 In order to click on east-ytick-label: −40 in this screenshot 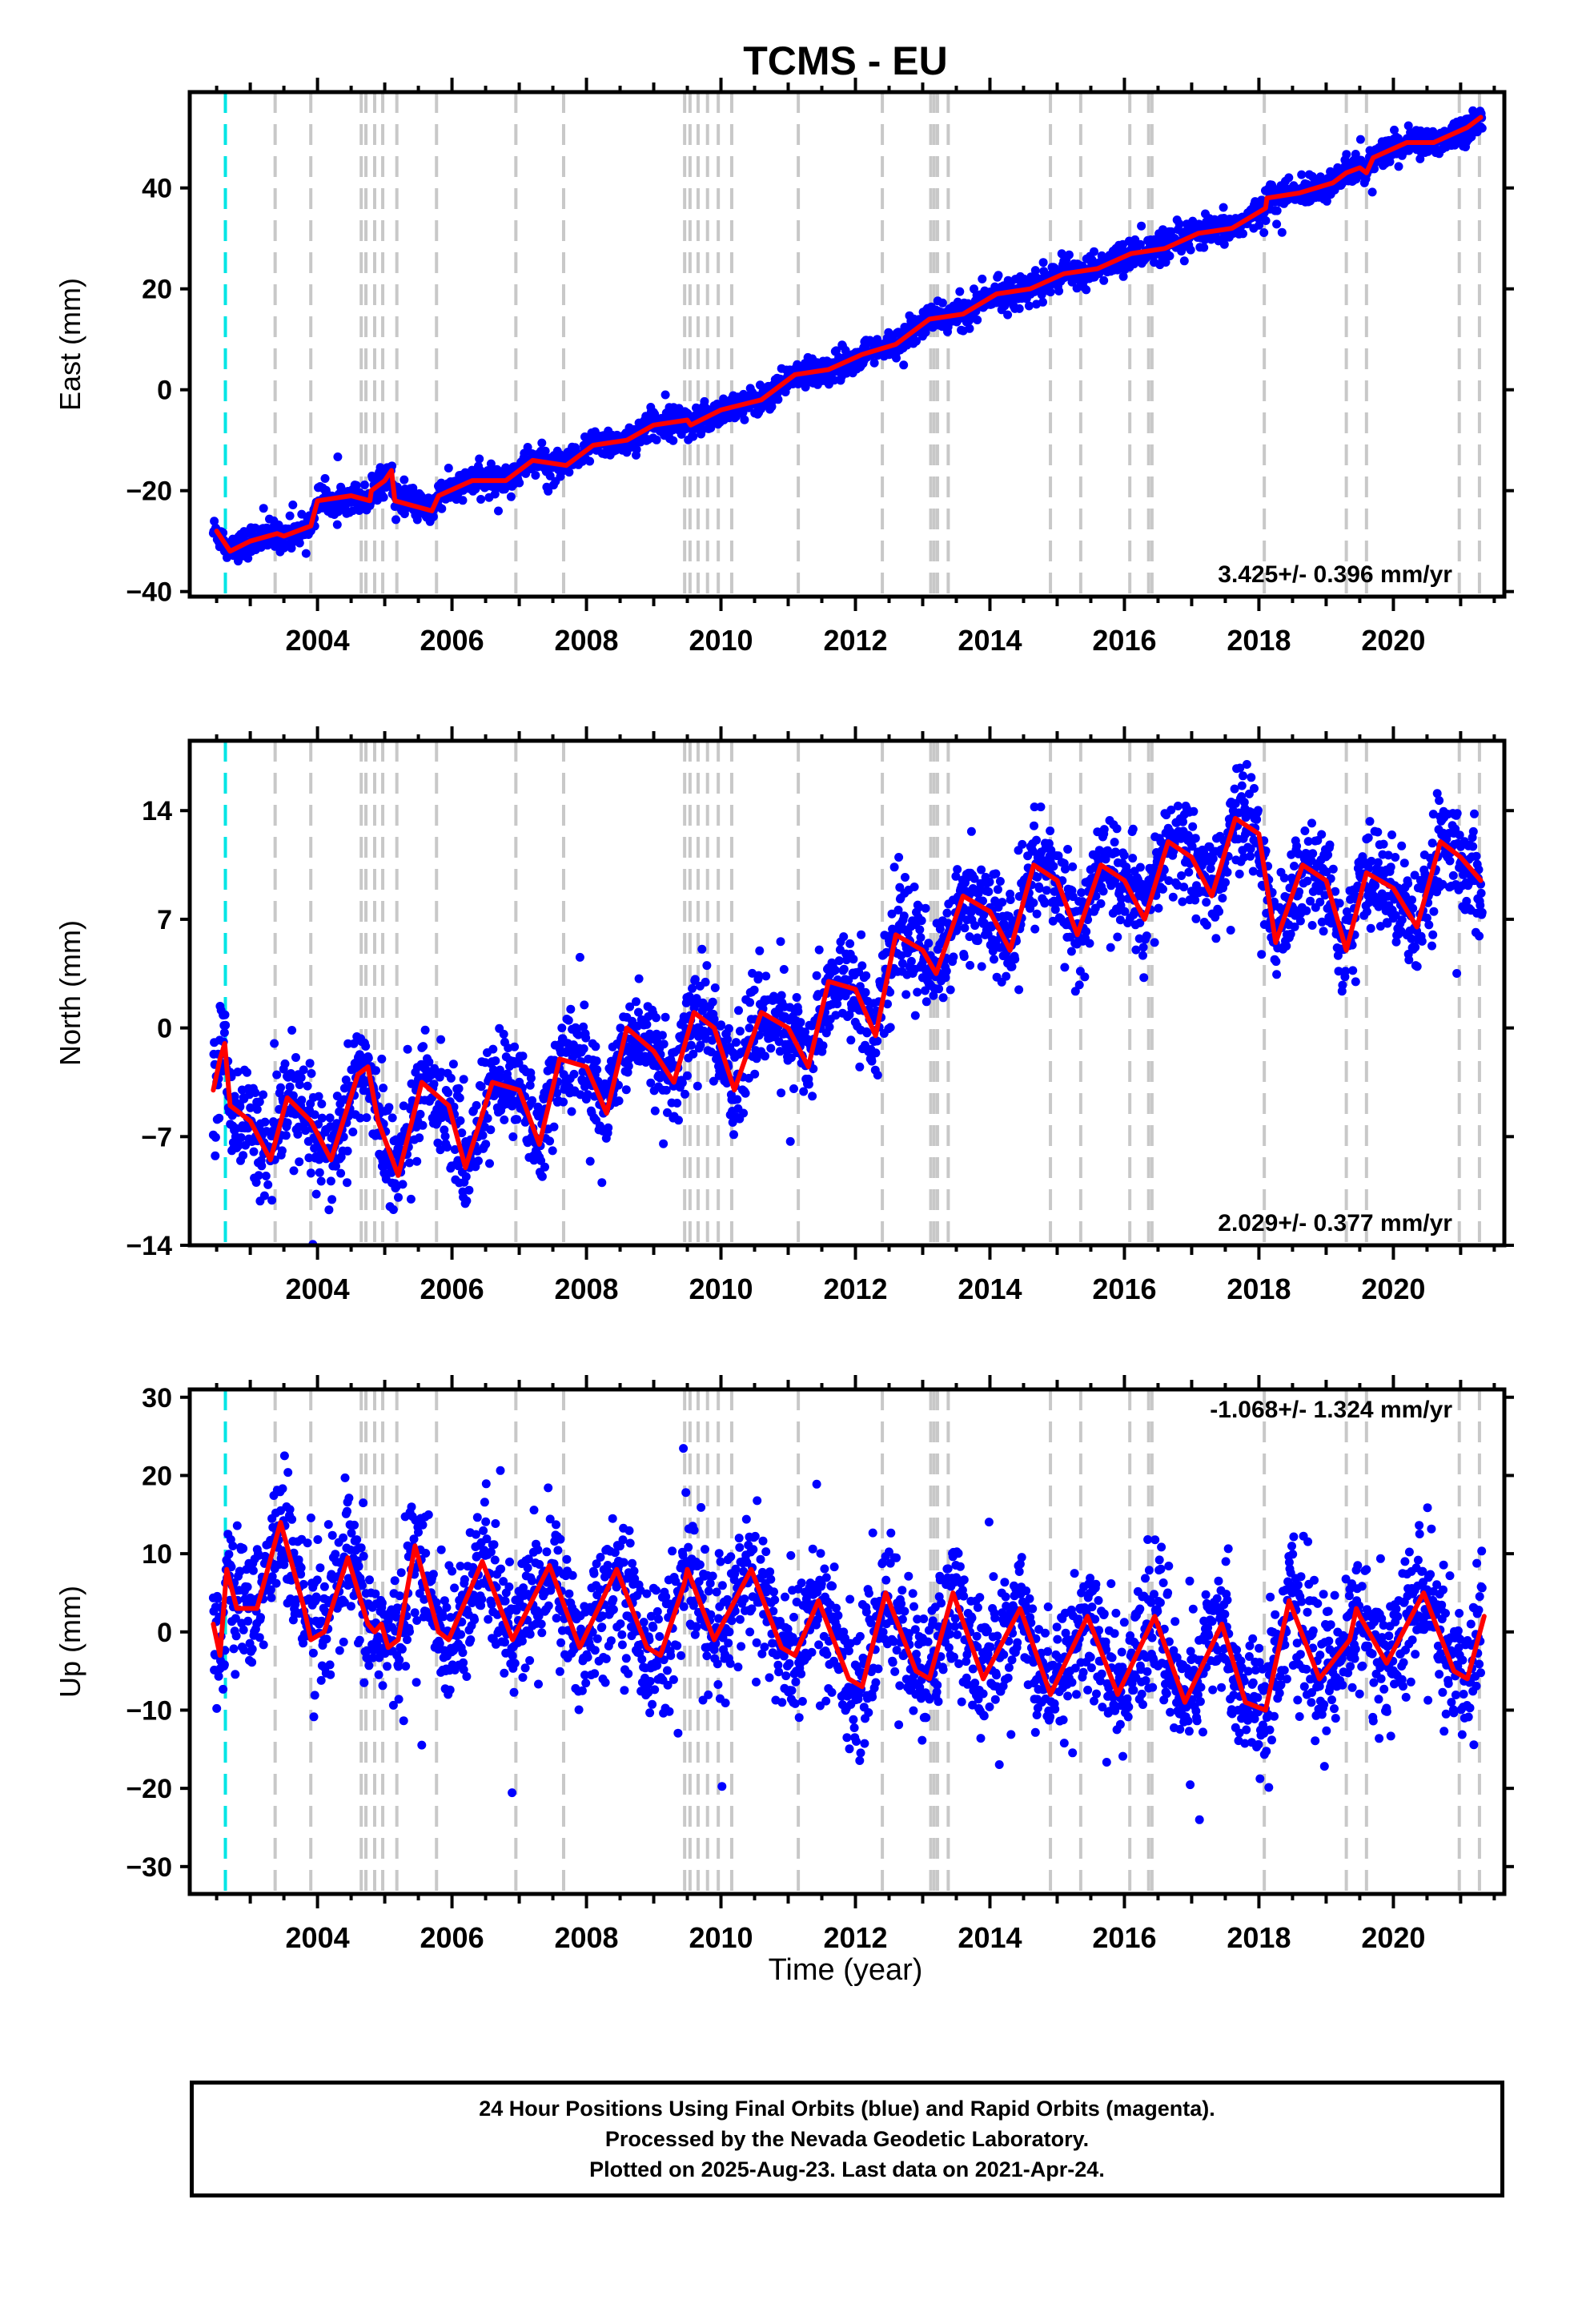, I will do `click(149, 592)`.